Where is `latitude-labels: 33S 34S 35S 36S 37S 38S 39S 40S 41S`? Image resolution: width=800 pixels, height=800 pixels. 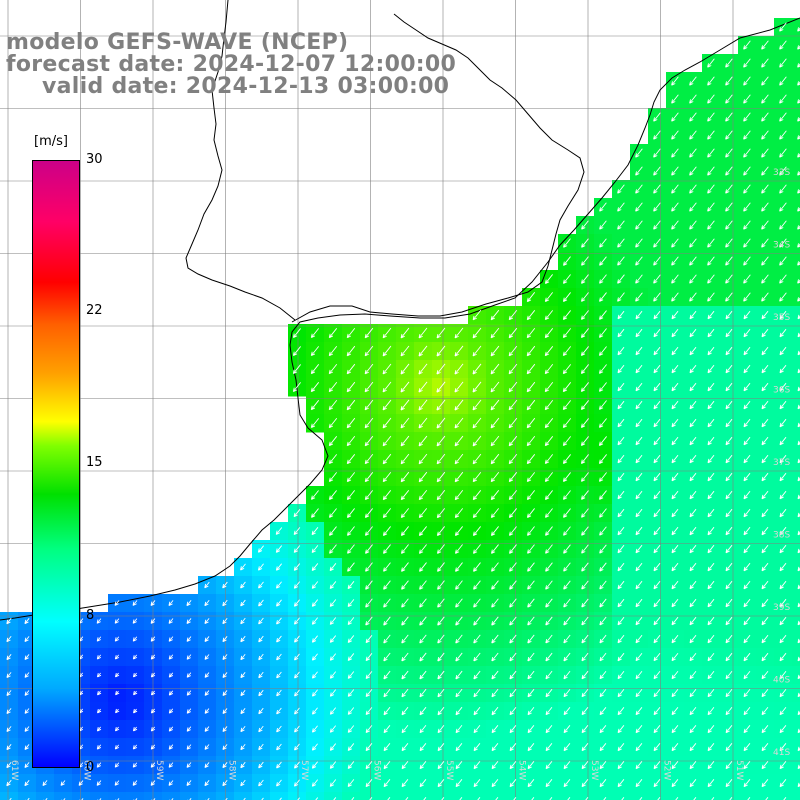
latitude-labels: 33S 34S 35S 36S 37S 38S 39S 40S 41S is located at coordinates (781, 463).